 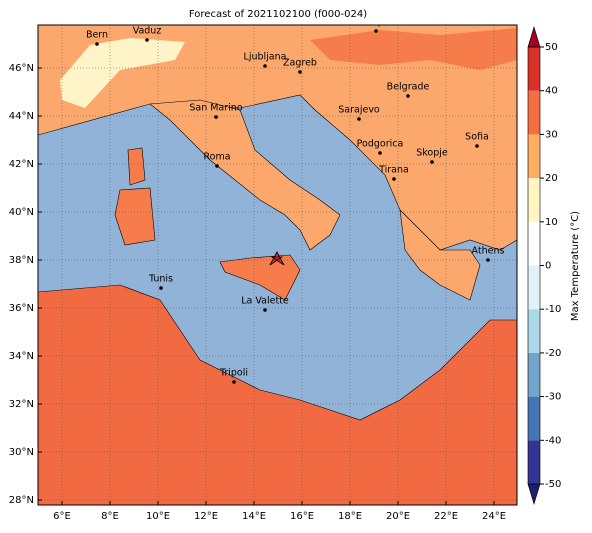 I want to click on city-label: La Valette, so click(x=265, y=301).